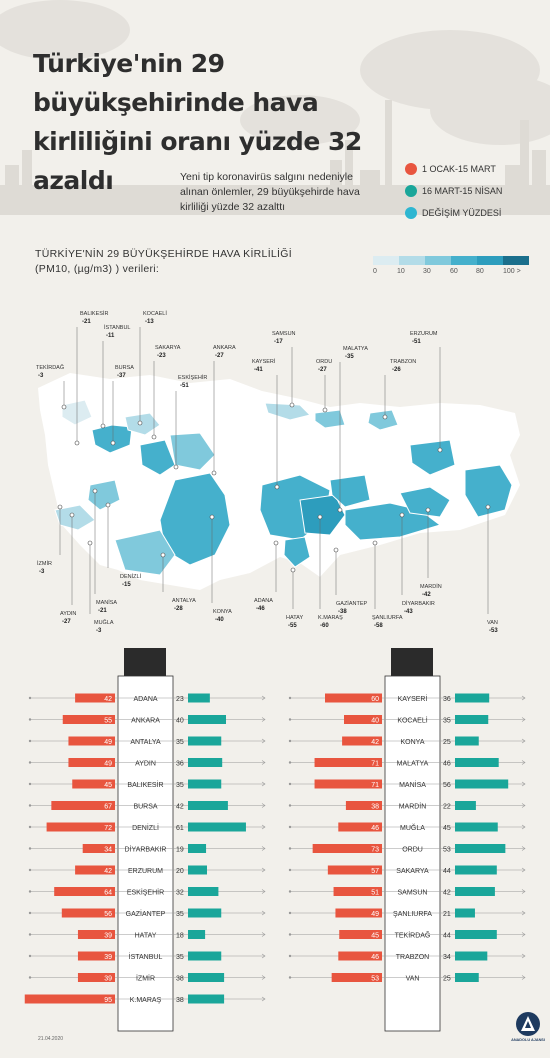 The width and height of the screenshot is (550, 1058). Describe the element at coordinates (512, 271) in the screenshot. I see `scale-tick-label: 100 >` at that location.